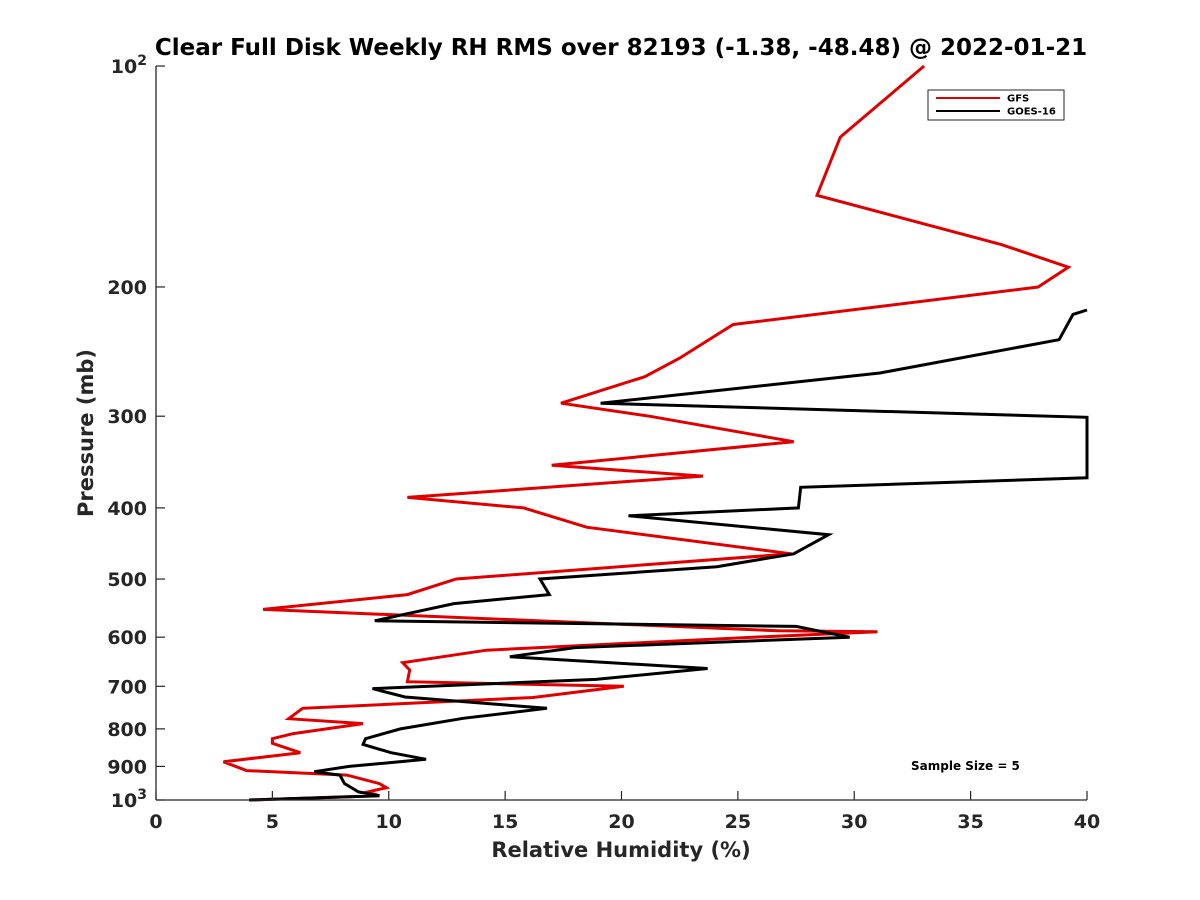 This screenshot has width=1200, height=900. What do you see at coordinates (1031, 112) in the screenshot?
I see `legend-label-goes16: GOES-16` at bounding box center [1031, 112].